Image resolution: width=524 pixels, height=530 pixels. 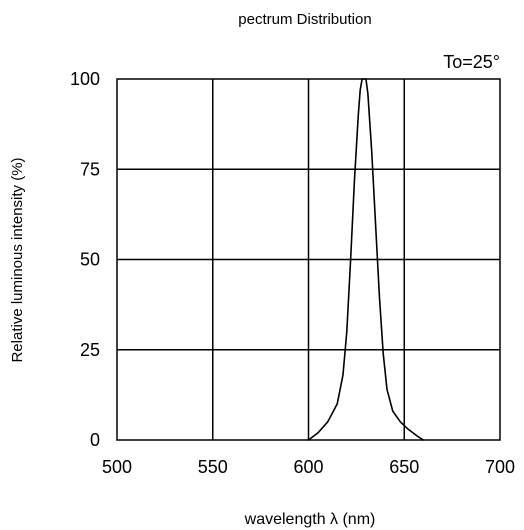 What do you see at coordinates (95, 440) in the screenshot?
I see `y-tick-label: 0` at bounding box center [95, 440].